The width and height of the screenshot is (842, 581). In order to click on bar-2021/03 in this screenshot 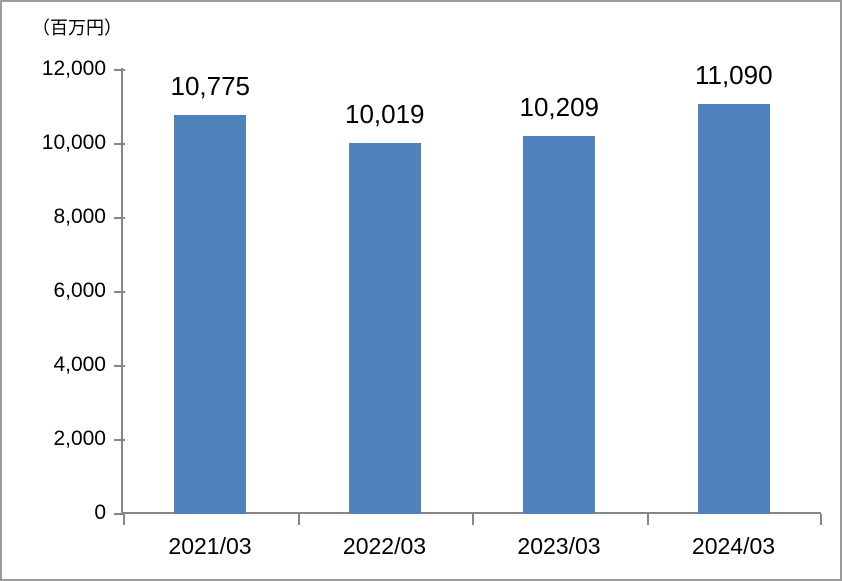, I will do `click(210, 314)`.